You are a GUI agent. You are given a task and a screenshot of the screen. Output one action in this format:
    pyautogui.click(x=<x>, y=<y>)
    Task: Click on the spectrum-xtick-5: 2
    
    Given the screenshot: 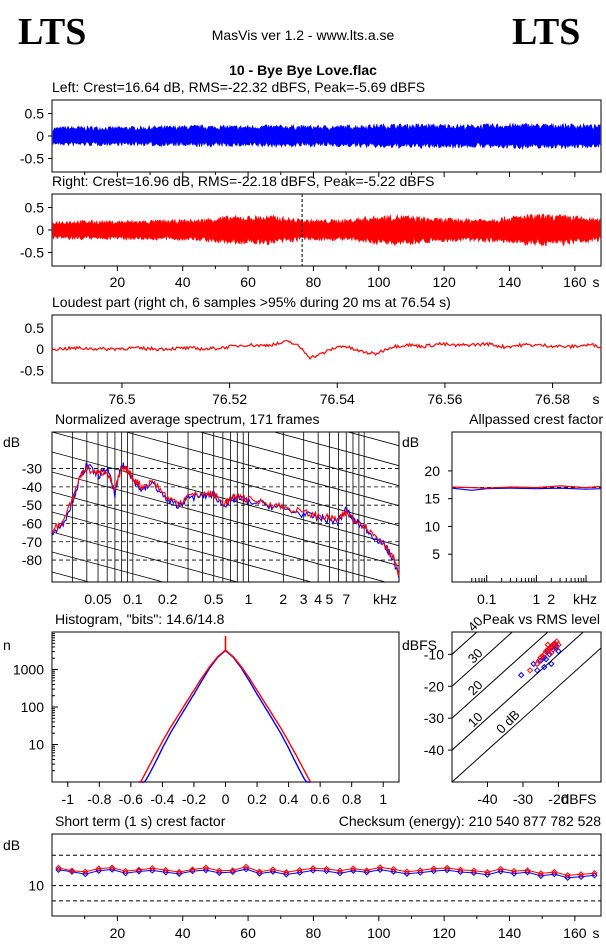 What is the action you would take?
    pyautogui.click(x=283, y=599)
    